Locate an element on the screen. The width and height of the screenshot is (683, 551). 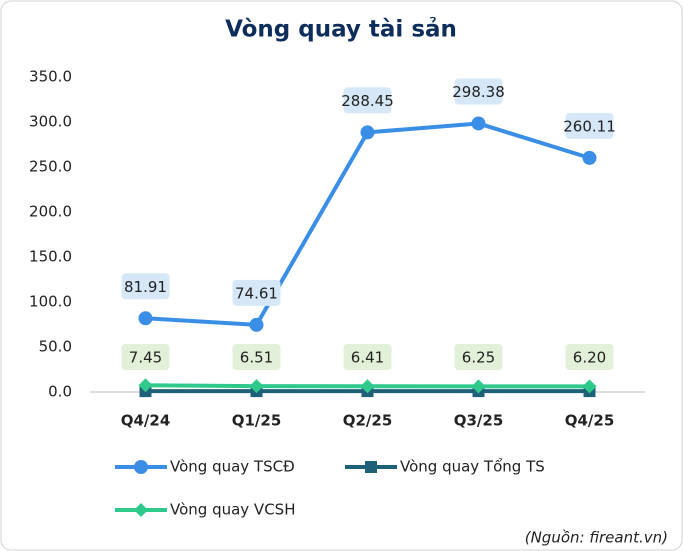
data-label: 6.41 is located at coordinates (367, 358).